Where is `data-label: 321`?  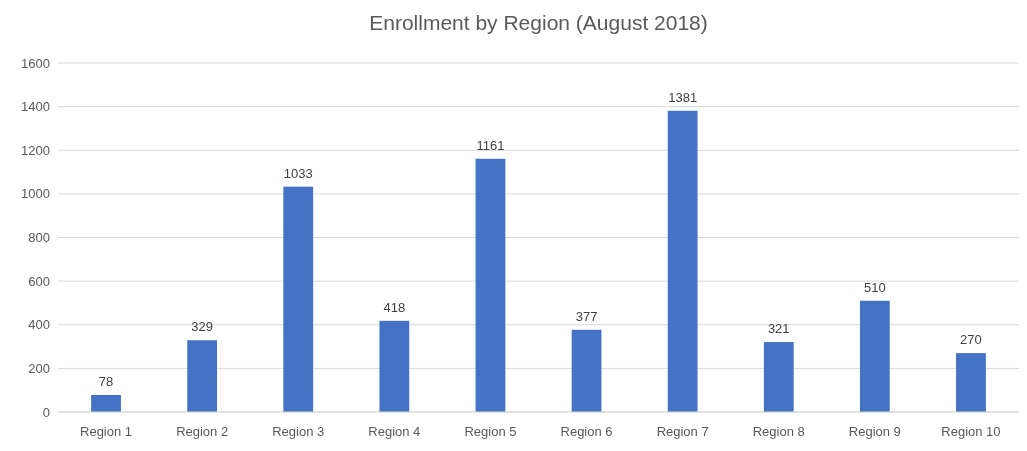 data-label: 321 is located at coordinates (778, 328).